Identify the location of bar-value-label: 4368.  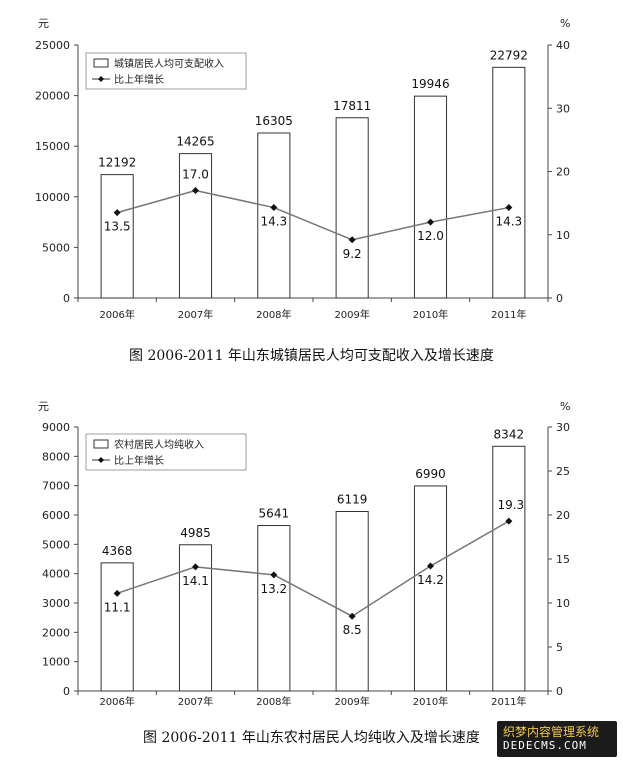
(117, 551).